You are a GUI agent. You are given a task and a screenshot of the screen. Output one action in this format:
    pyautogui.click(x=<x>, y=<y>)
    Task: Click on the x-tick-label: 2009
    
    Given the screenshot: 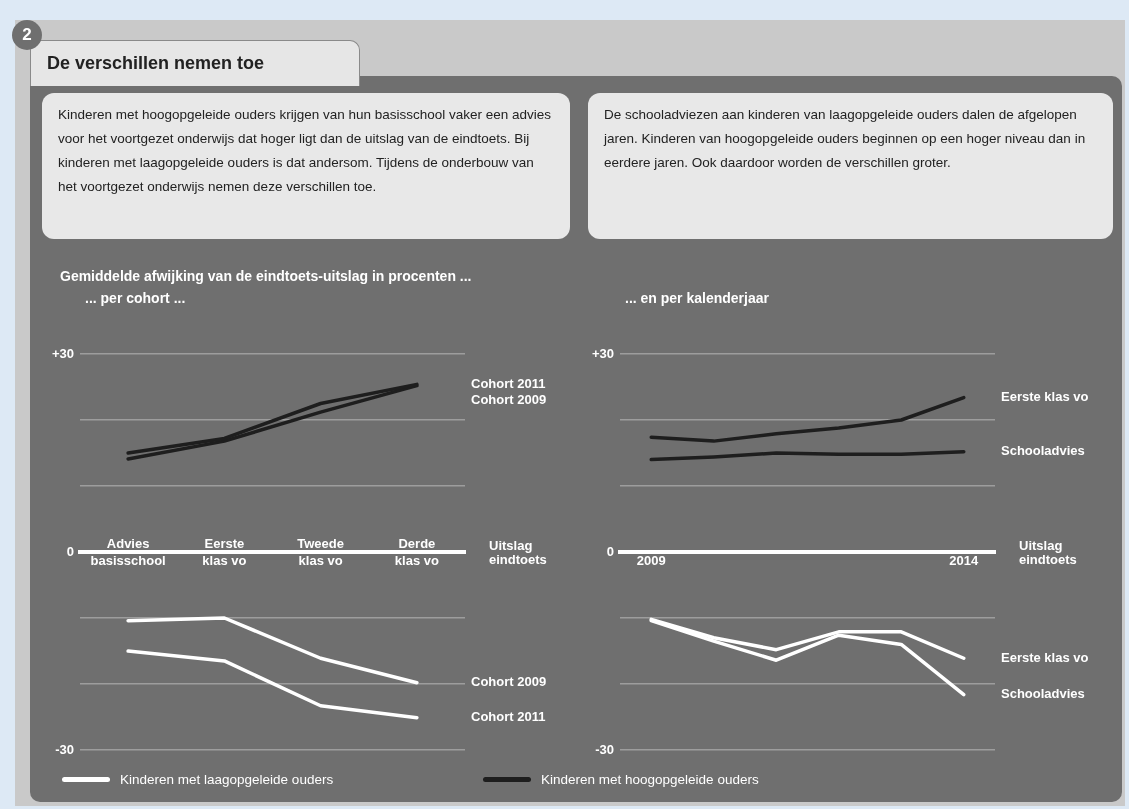 What is the action you would take?
    pyautogui.click(x=651, y=561)
    